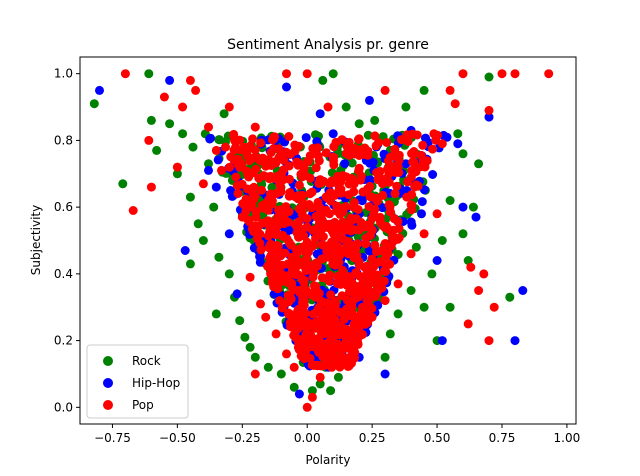 The height and width of the screenshot is (476, 640). Describe the element at coordinates (36, 240) in the screenshot. I see `y-axis-label: Subjectivity` at that location.